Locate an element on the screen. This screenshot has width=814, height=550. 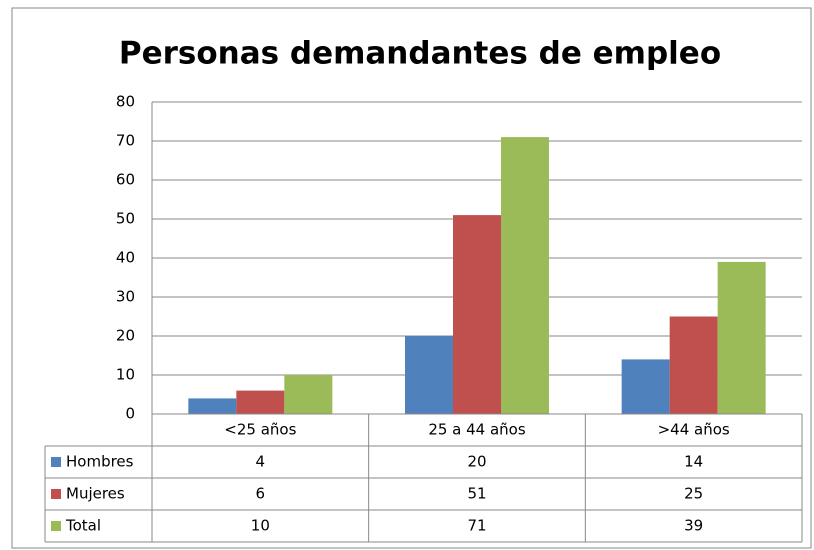
table-value: 10 is located at coordinates (260, 526).